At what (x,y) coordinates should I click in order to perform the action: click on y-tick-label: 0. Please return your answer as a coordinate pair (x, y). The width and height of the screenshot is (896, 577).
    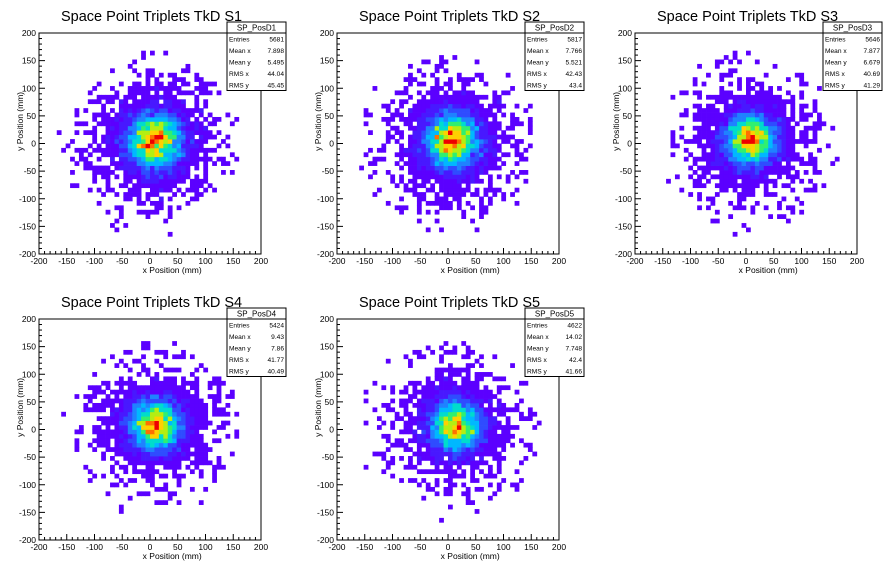
    Looking at the image, I should click on (331, 144).